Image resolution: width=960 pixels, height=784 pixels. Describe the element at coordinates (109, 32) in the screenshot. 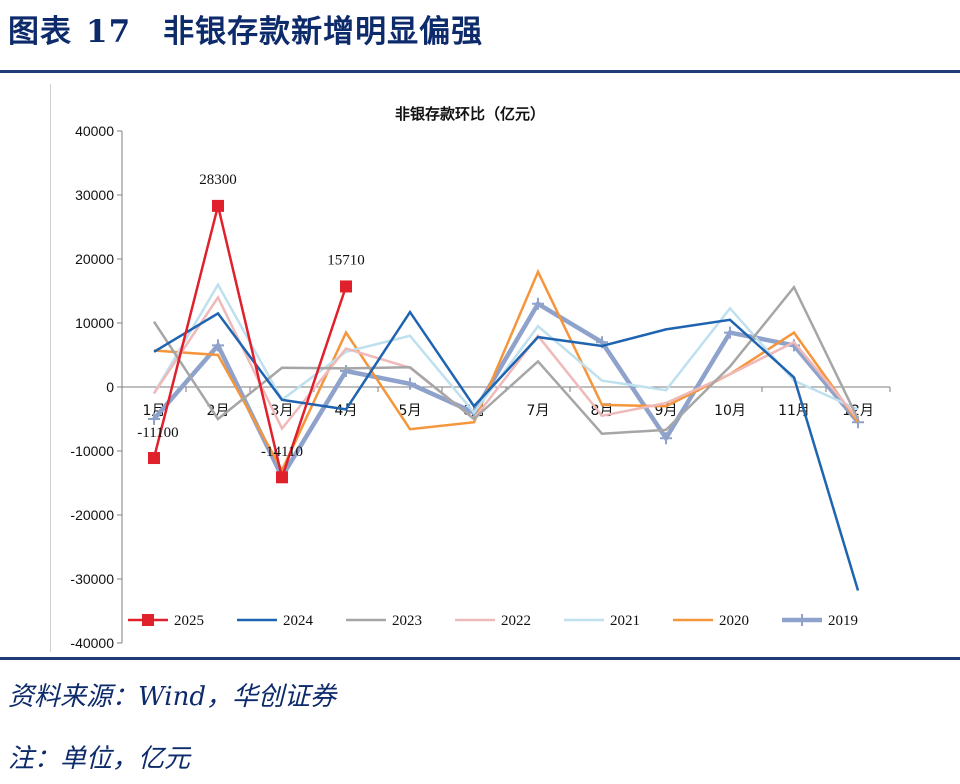

I see `figure-number: 17` at that location.